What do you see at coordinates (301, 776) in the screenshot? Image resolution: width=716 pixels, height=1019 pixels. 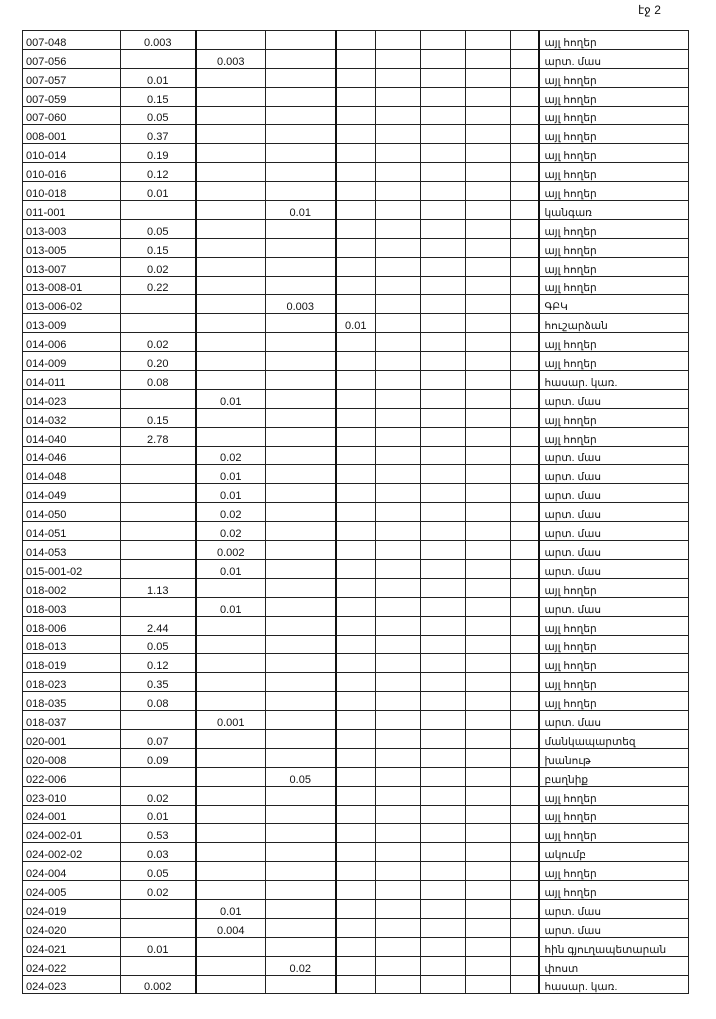 I see `area-col3-cell: 0.05` at bounding box center [301, 776].